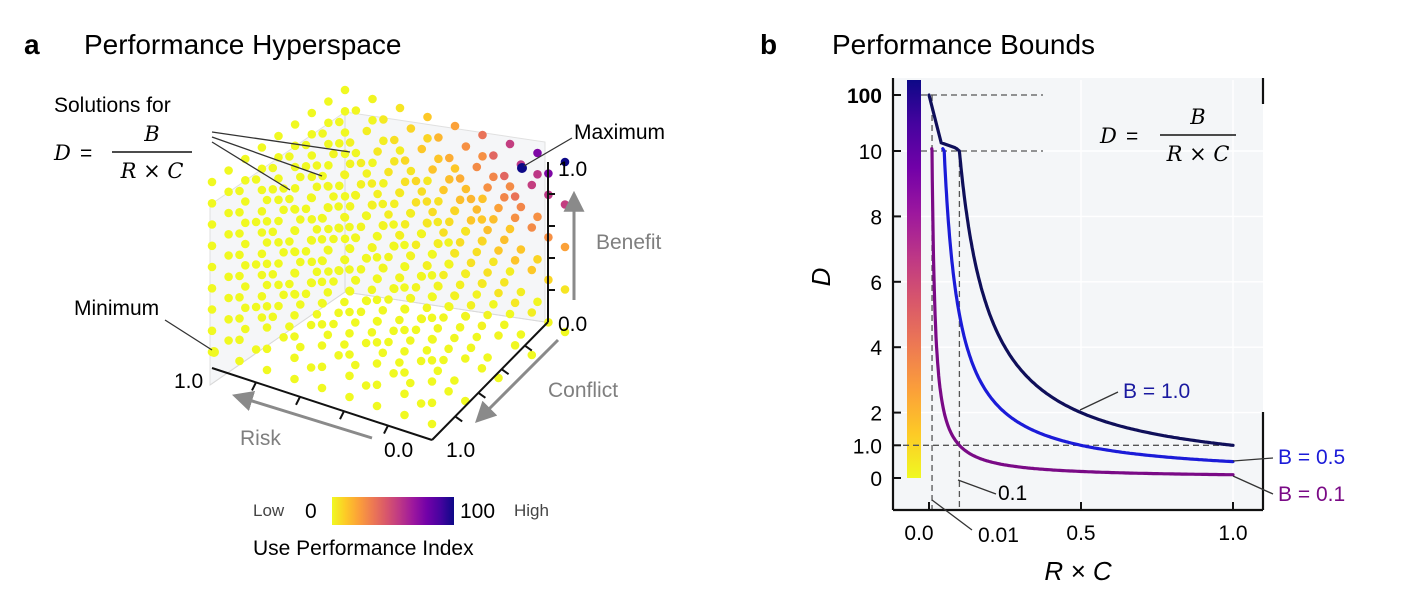 The height and width of the screenshot is (602, 1417). I want to click on minimum-label: Minimum, so click(116, 308).